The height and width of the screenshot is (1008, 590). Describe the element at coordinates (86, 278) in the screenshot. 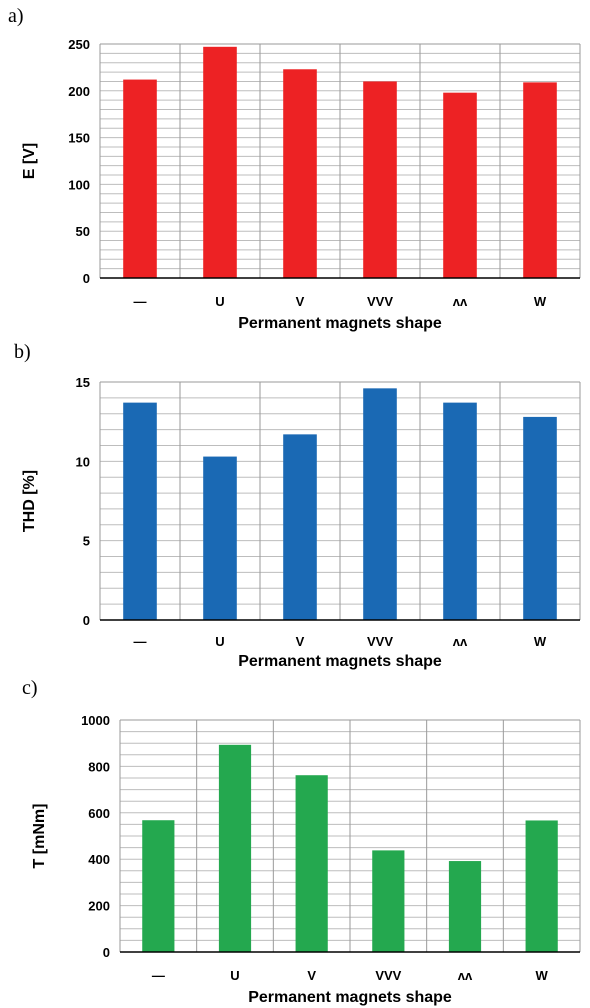

I see `y-tick-label-a: 0` at that location.